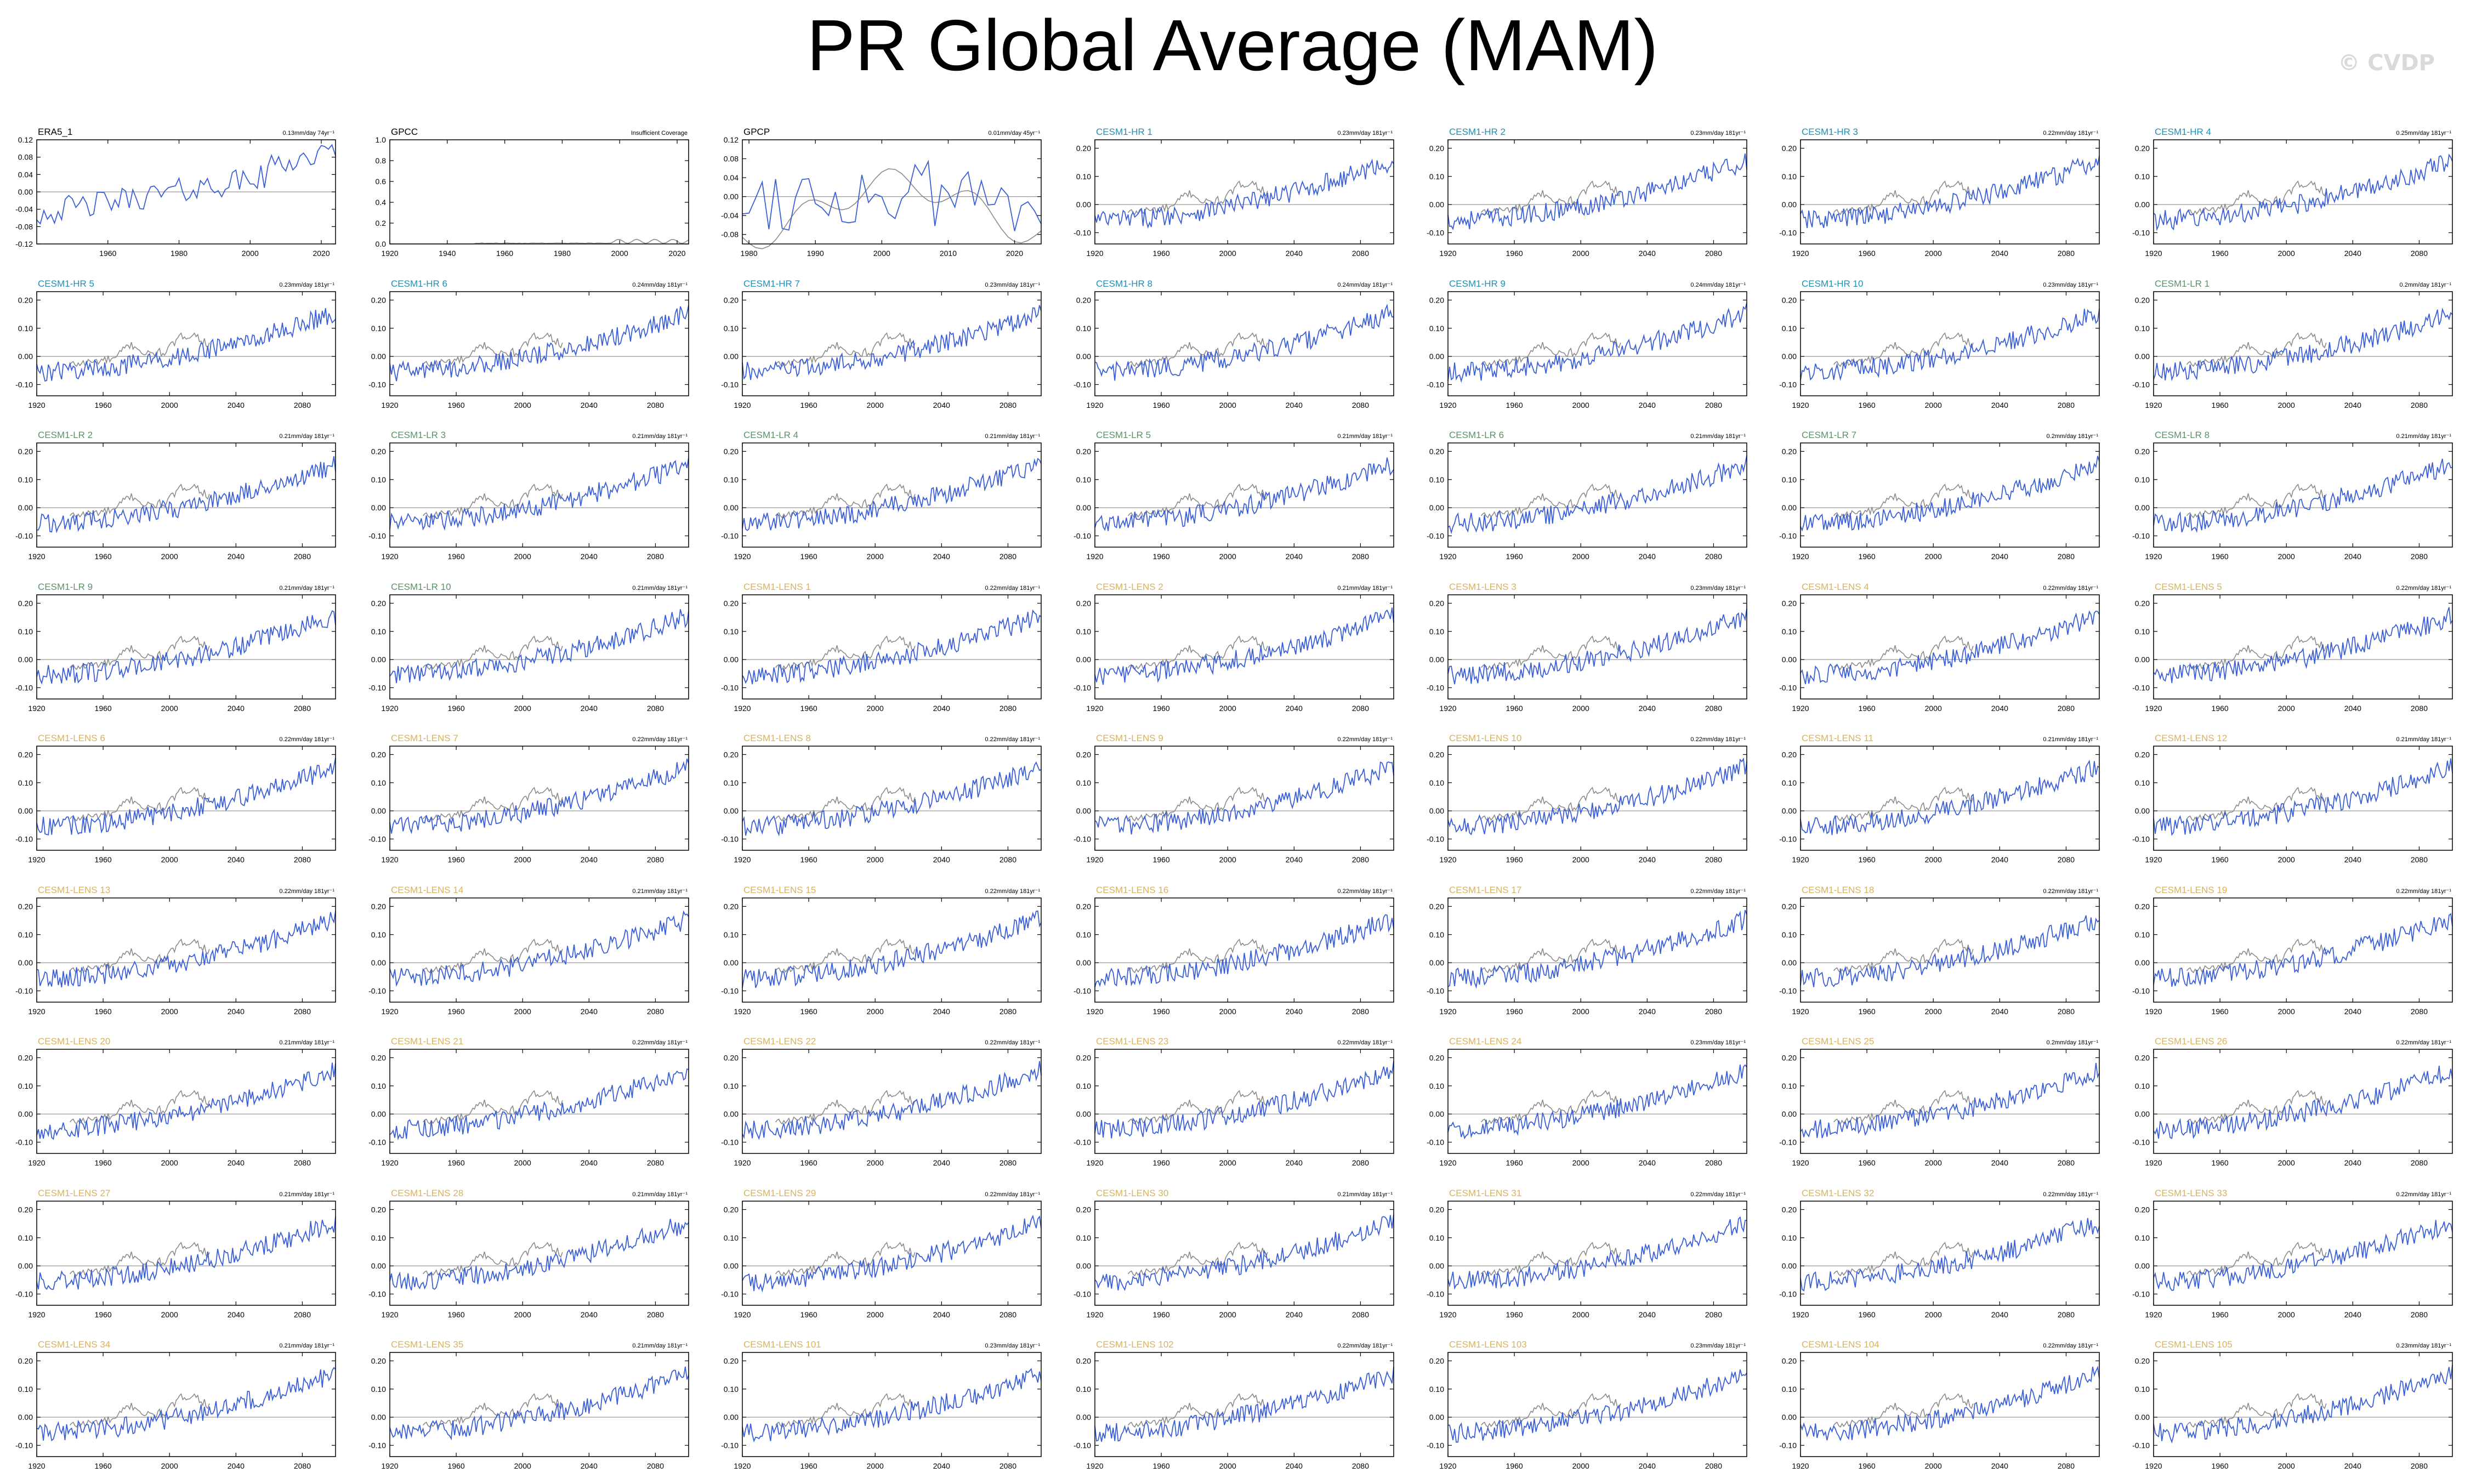 The image size is (2465, 1484). I want to click on panel-title: CESM1-LR 2, so click(65, 435).